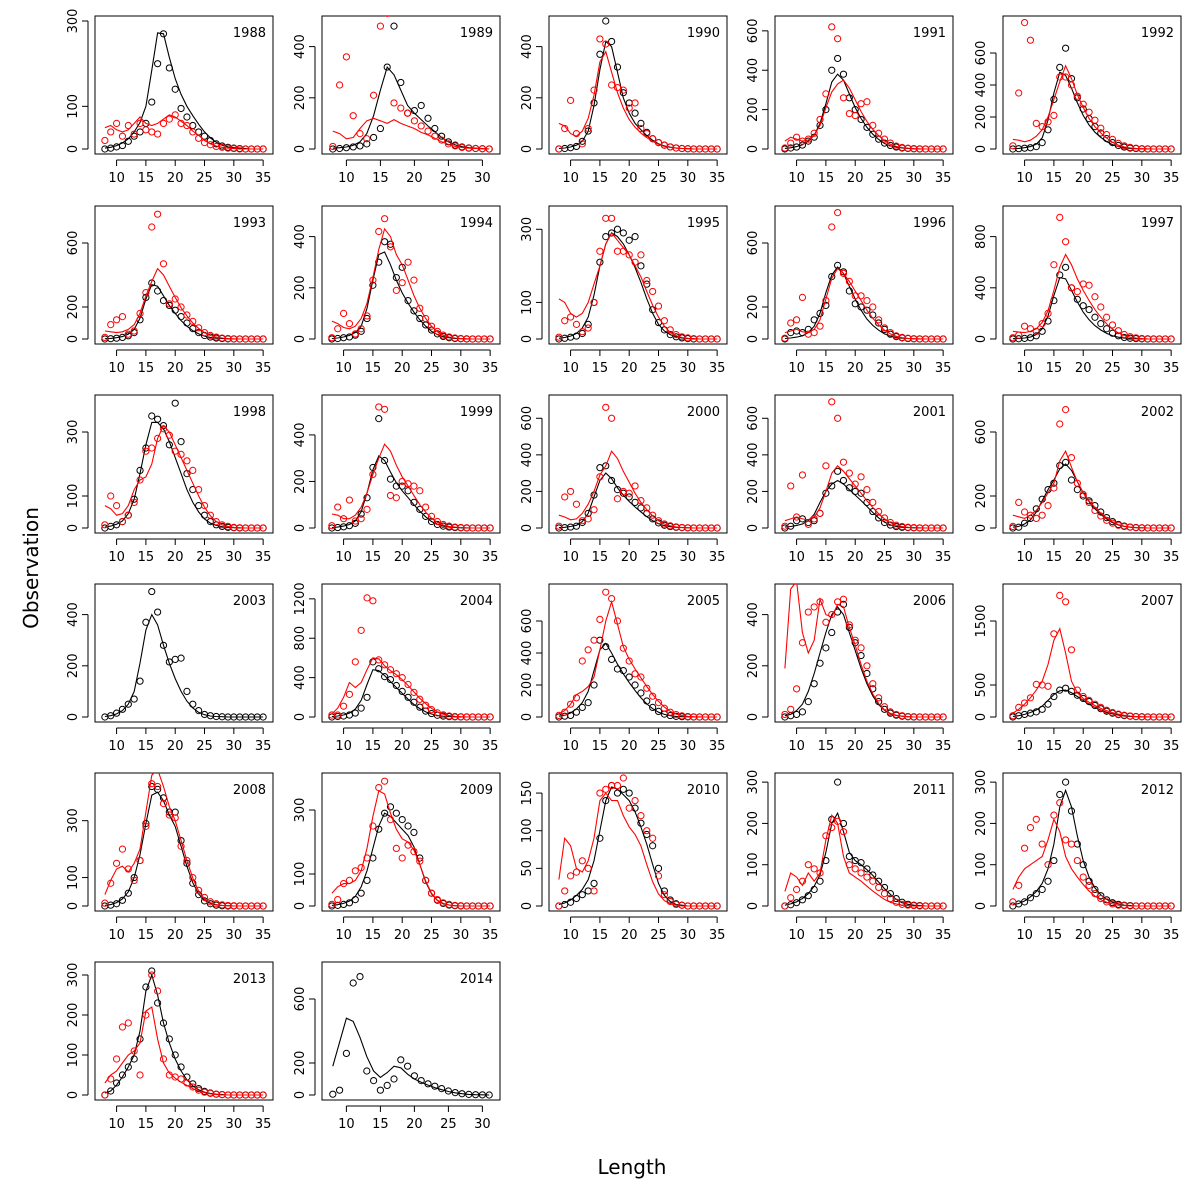 The image size is (1200, 1200). I want to click on x-tick-label: 20, so click(402, 746).